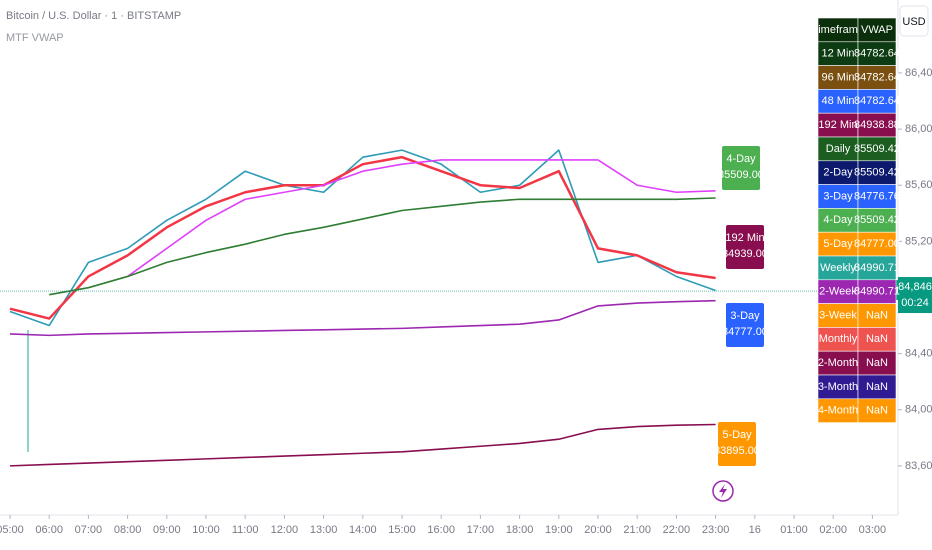 This screenshot has width=932, height=550. I want to click on alert-icon, so click(723, 491).